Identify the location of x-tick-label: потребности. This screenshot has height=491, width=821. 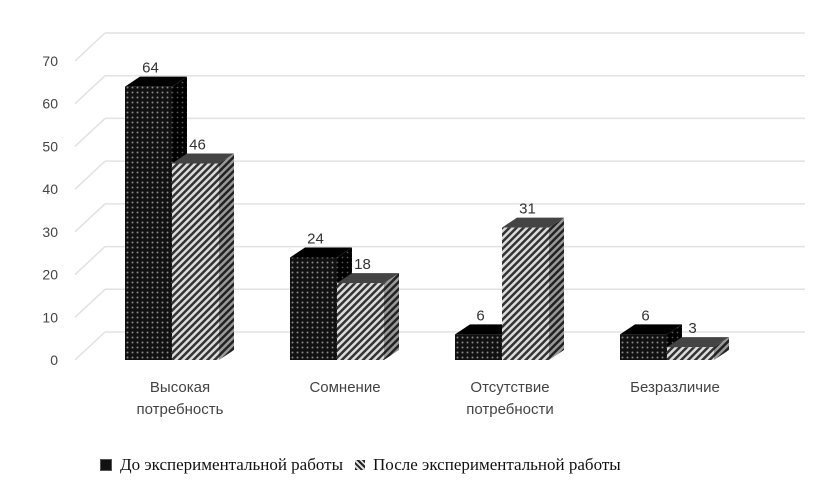
(510, 409).